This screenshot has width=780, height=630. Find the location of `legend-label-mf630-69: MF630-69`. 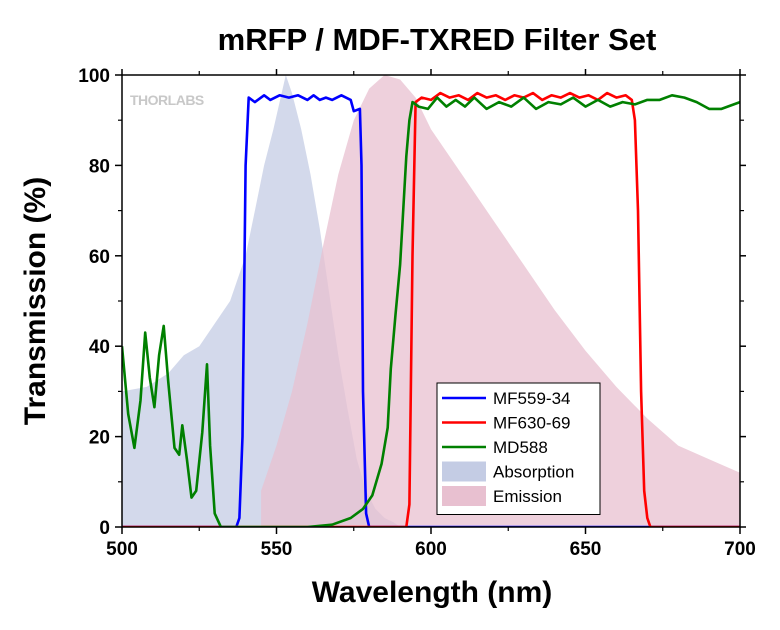

legend-label-mf630-69: MF630-69 is located at coordinates (531, 423).